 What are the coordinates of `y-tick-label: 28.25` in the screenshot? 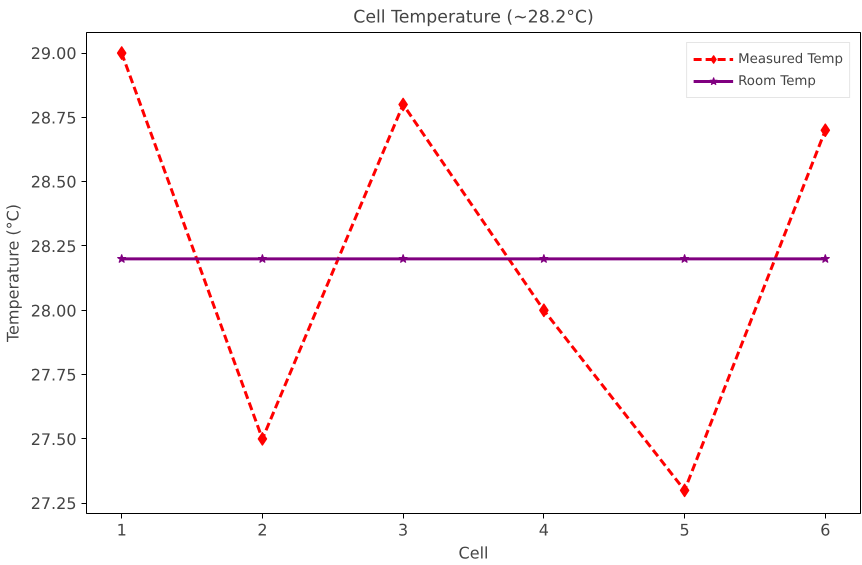 It's located at (53, 246).